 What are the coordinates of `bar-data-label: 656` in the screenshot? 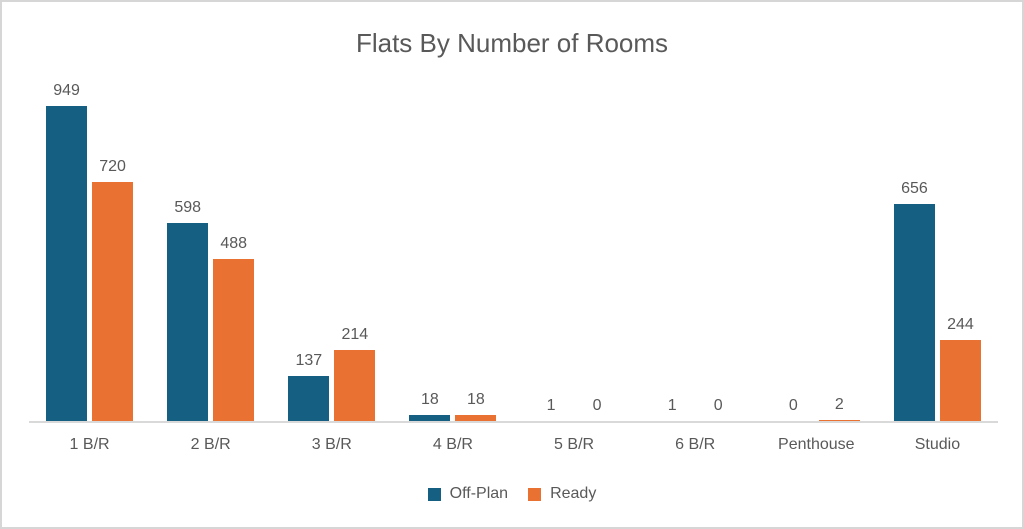 It's located at (914, 188).